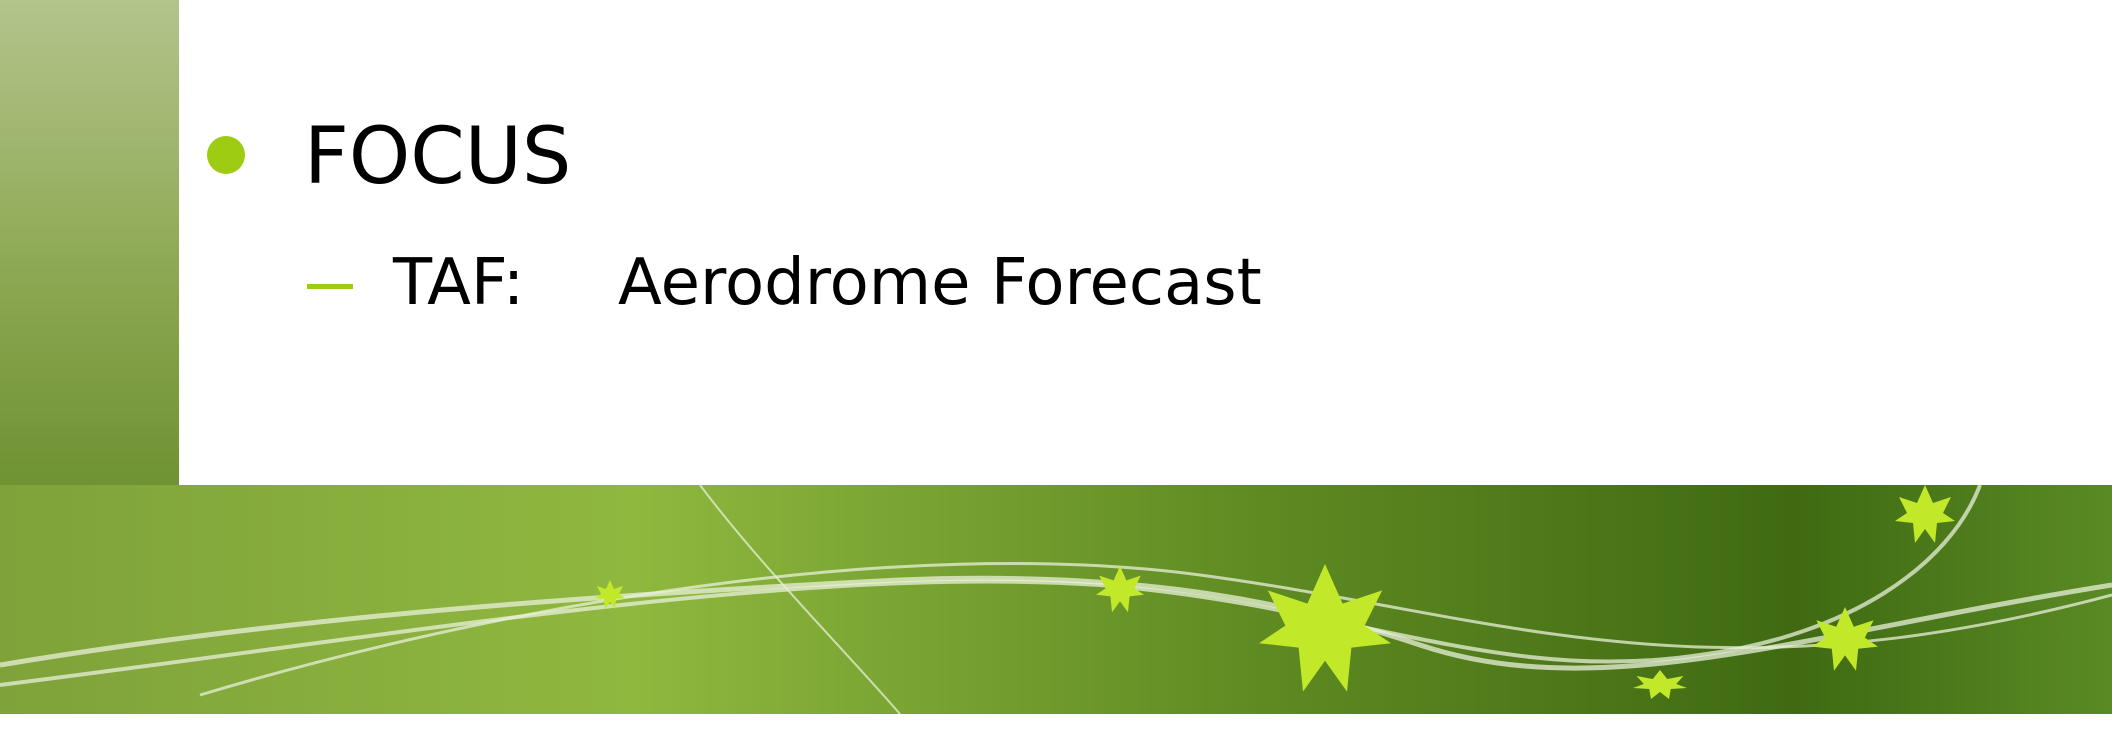 The image size is (2112, 739). Describe the element at coordinates (330, 286) in the screenshot. I see `sub-dash` at that location.